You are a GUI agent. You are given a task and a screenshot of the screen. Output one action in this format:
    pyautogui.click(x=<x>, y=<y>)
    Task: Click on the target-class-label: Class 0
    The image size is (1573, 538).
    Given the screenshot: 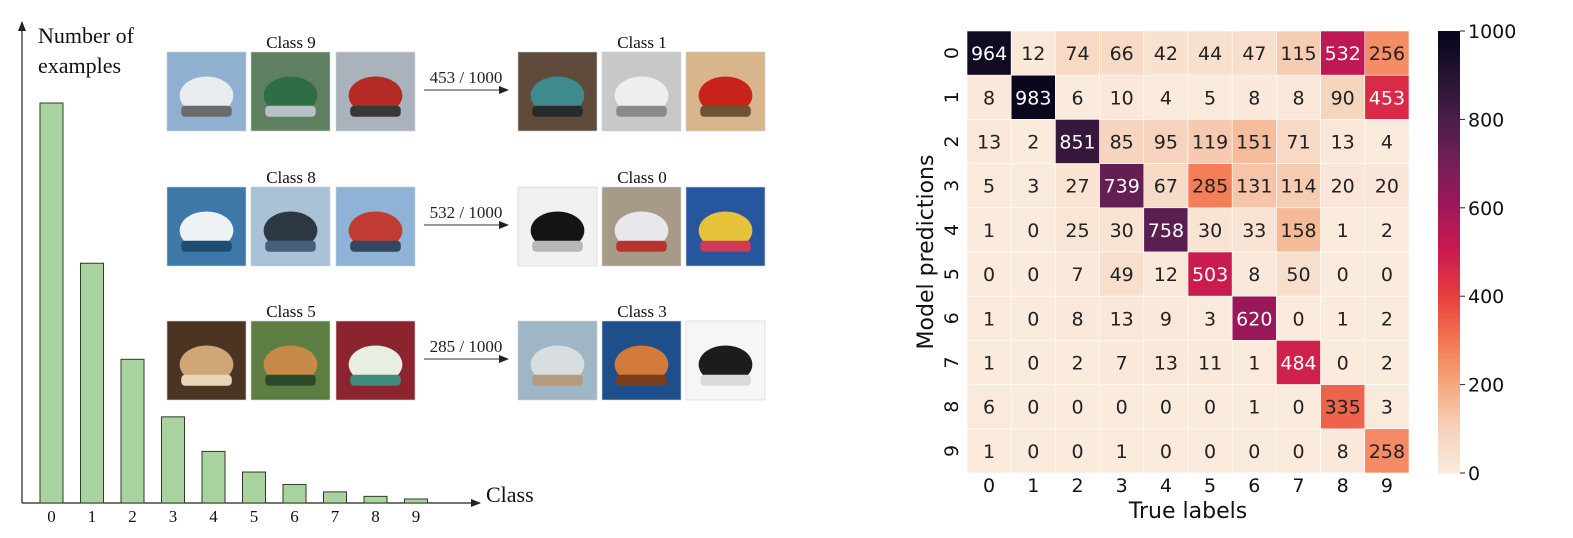 What is the action you would take?
    pyautogui.click(x=642, y=177)
    